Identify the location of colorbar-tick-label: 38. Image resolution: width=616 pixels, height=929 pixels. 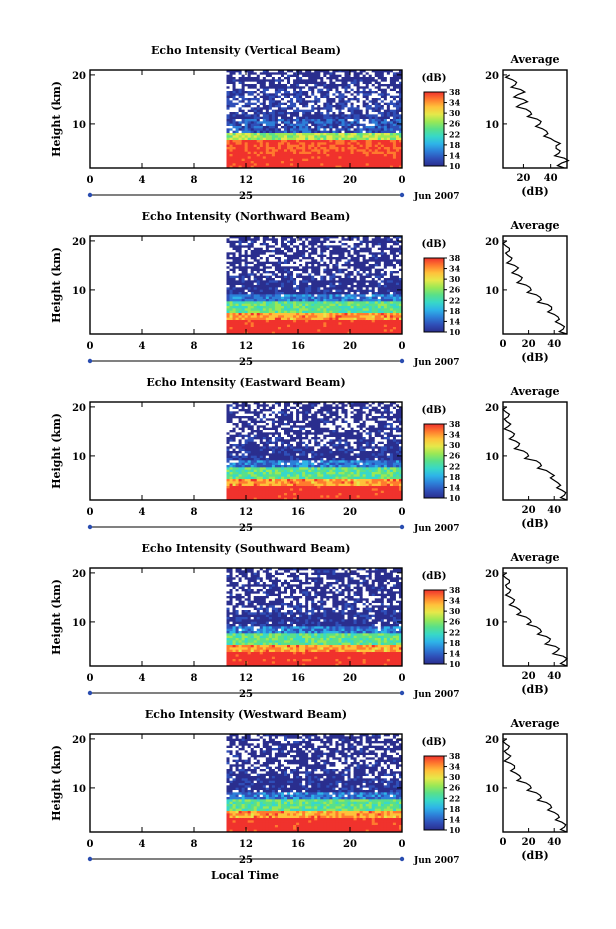
(455, 258).